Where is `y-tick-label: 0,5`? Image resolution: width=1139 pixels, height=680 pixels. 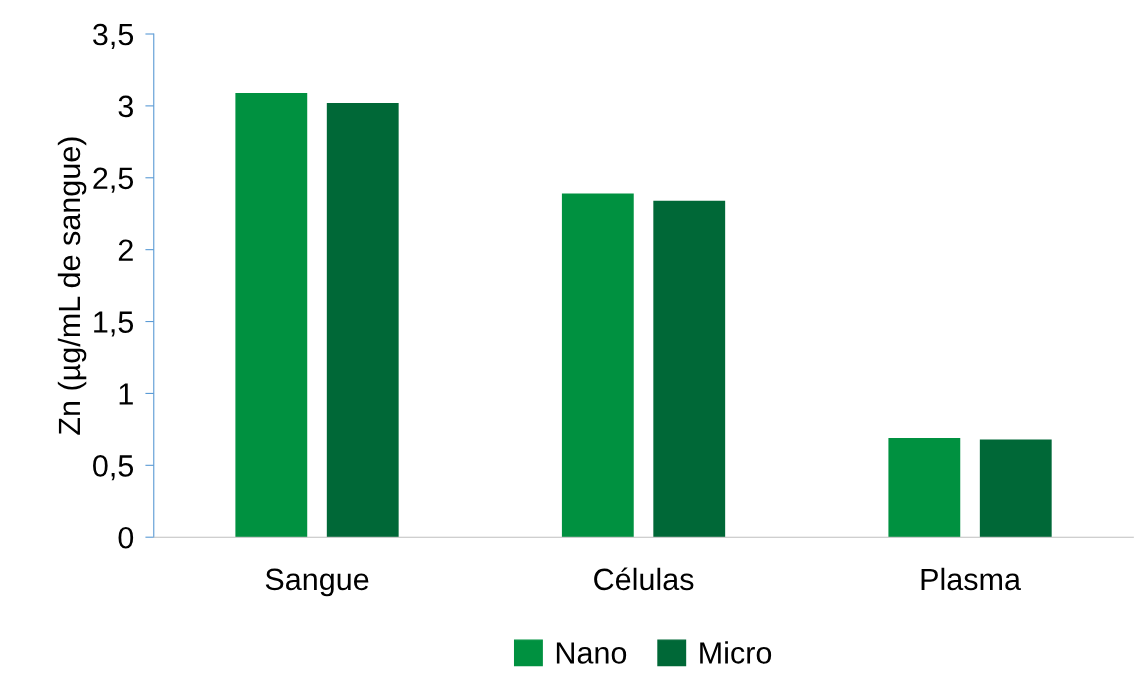 y-tick-label: 0,5 is located at coordinates (113, 468).